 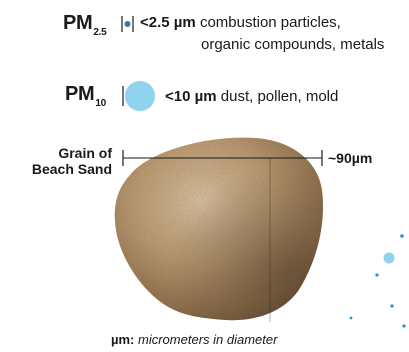 I want to click on sand-label-line2: Beach Sand, so click(x=71, y=169).